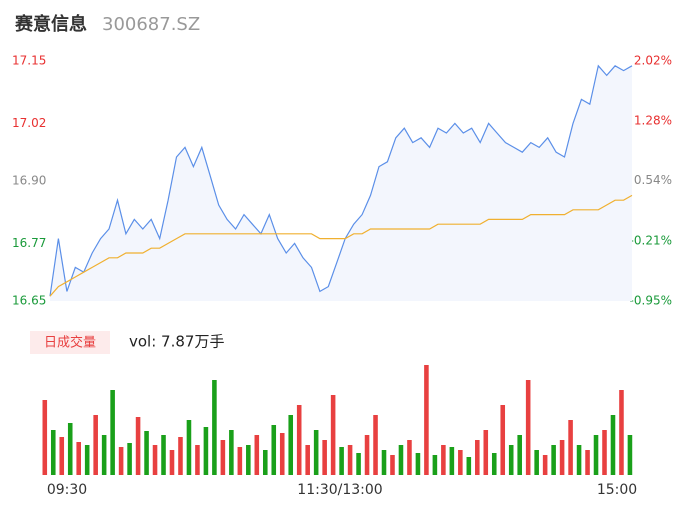 The width and height of the screenshot is (686, 524). What do you see at coordinates (50, 24) in the screenshot?
I see `stock-name: 赛意信息` at bounding box center [50, 24].